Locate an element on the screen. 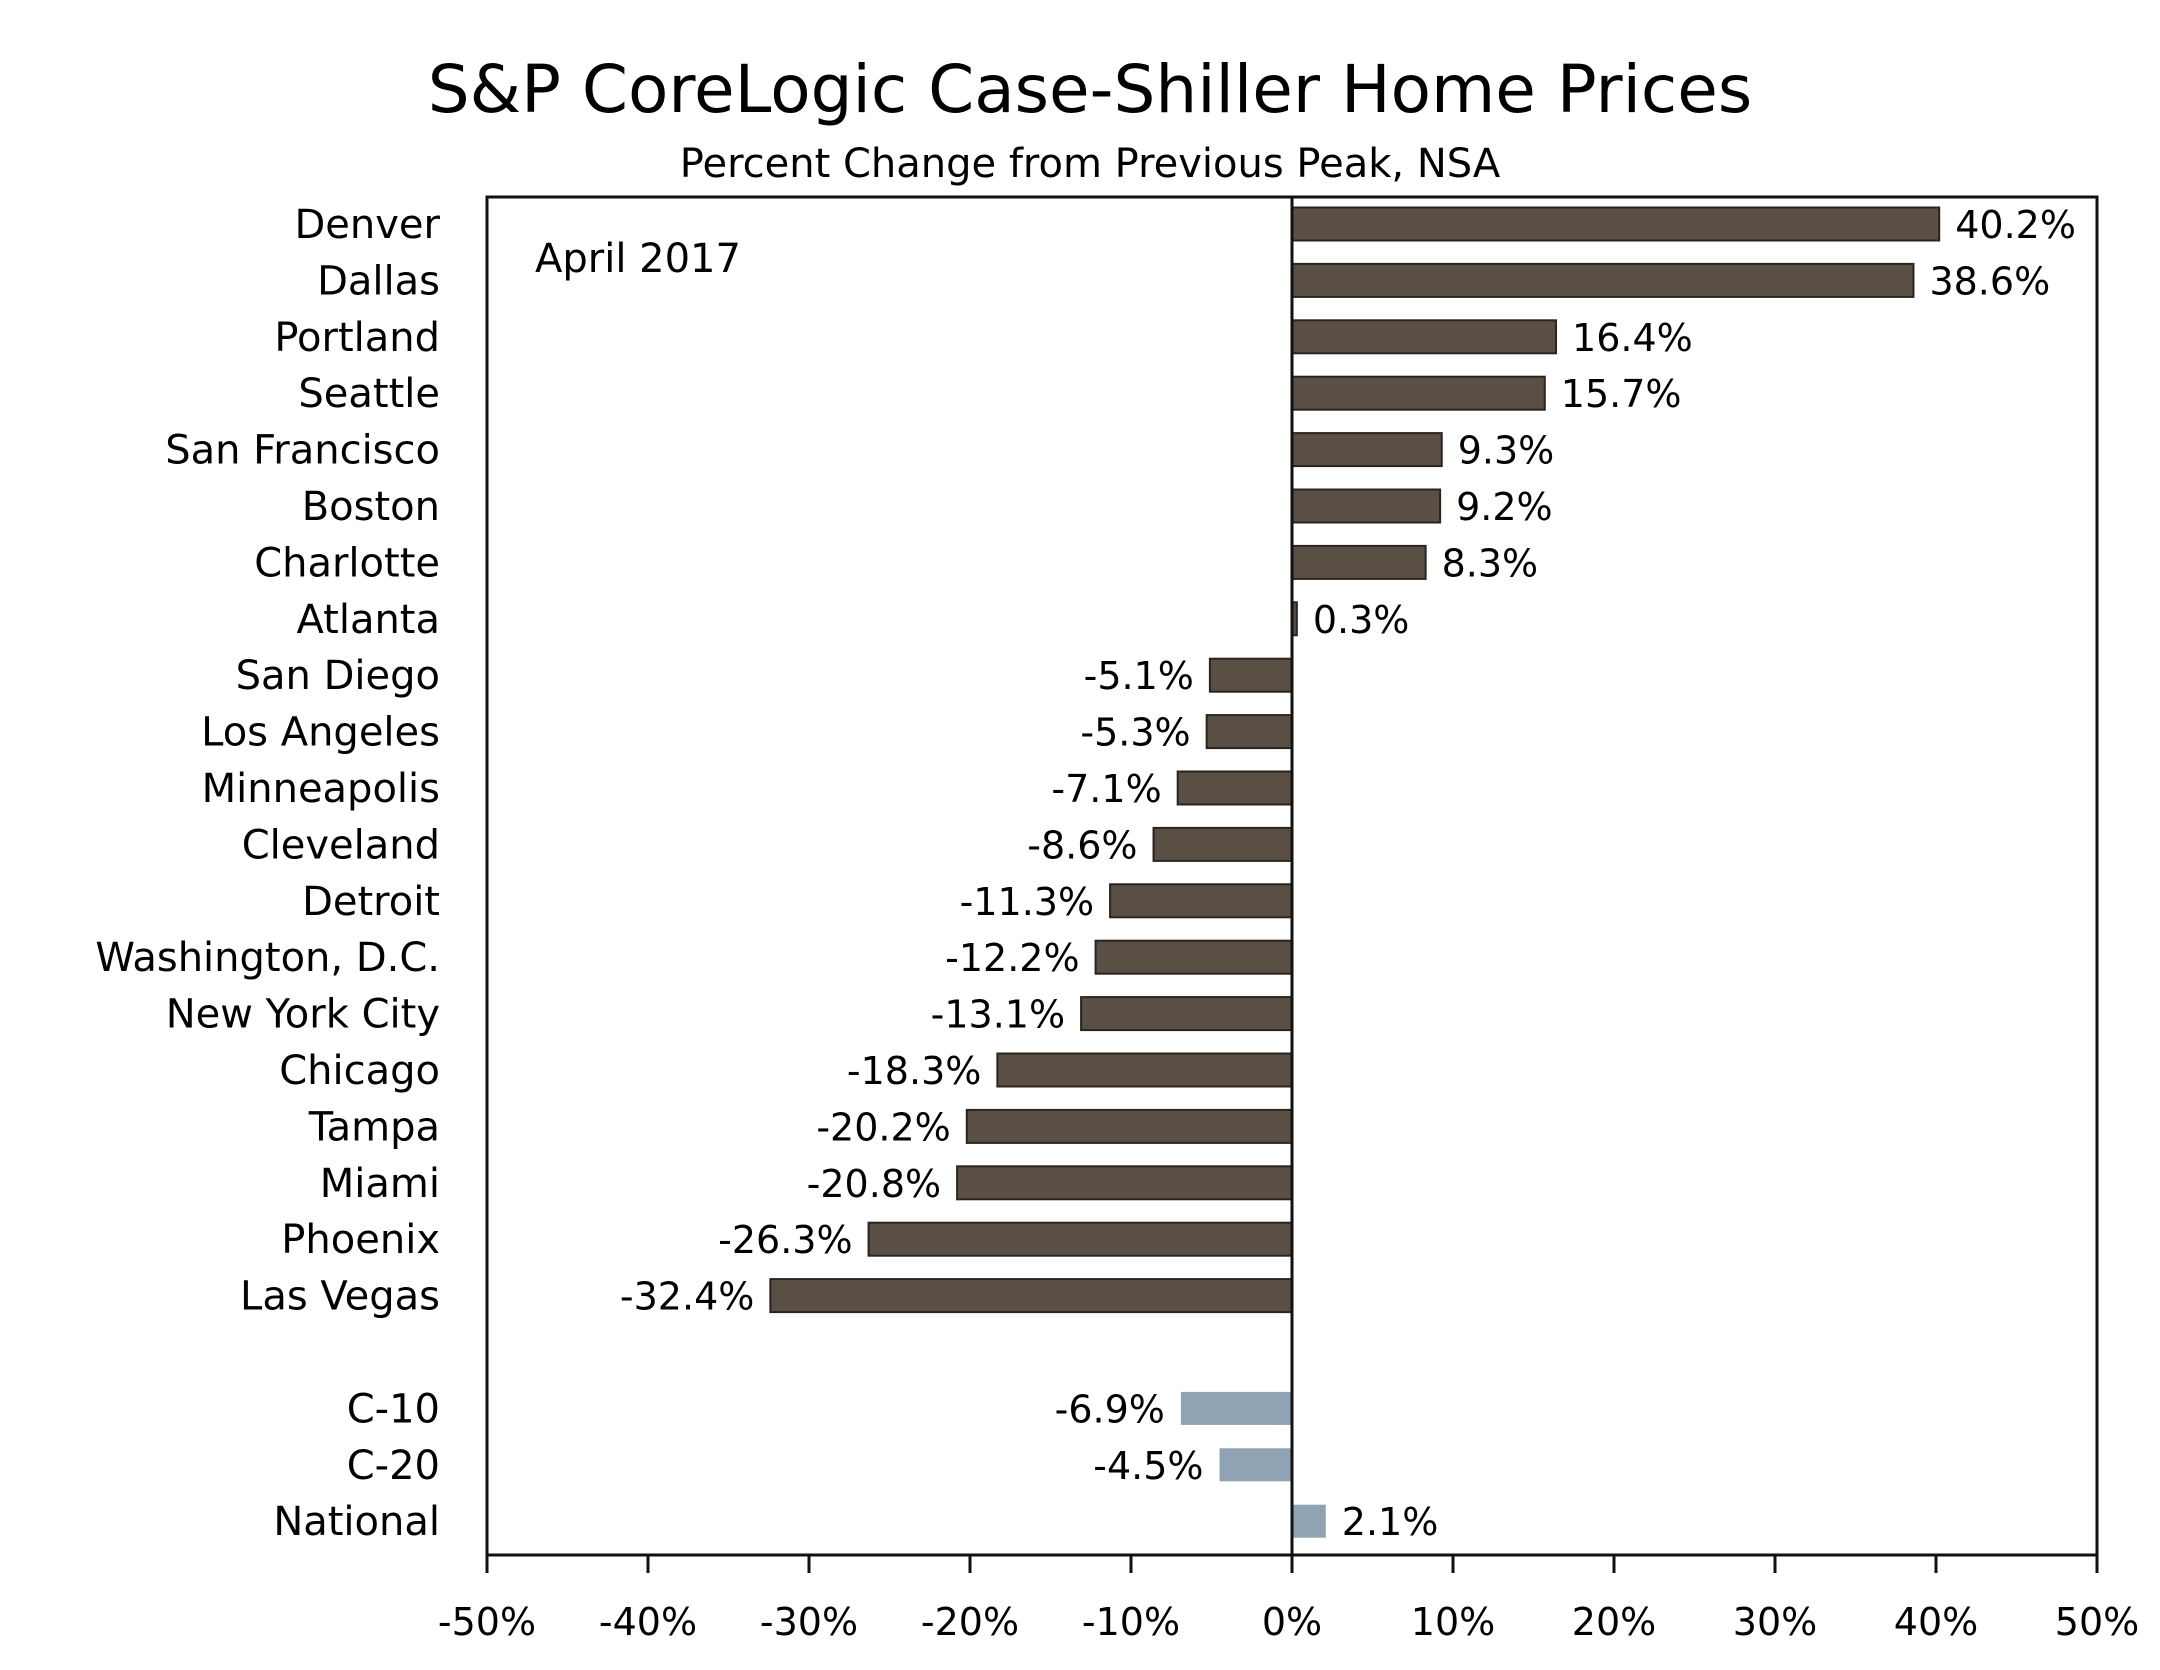  value-label-portland: 16.4% is located at coordinates (1632, 338).